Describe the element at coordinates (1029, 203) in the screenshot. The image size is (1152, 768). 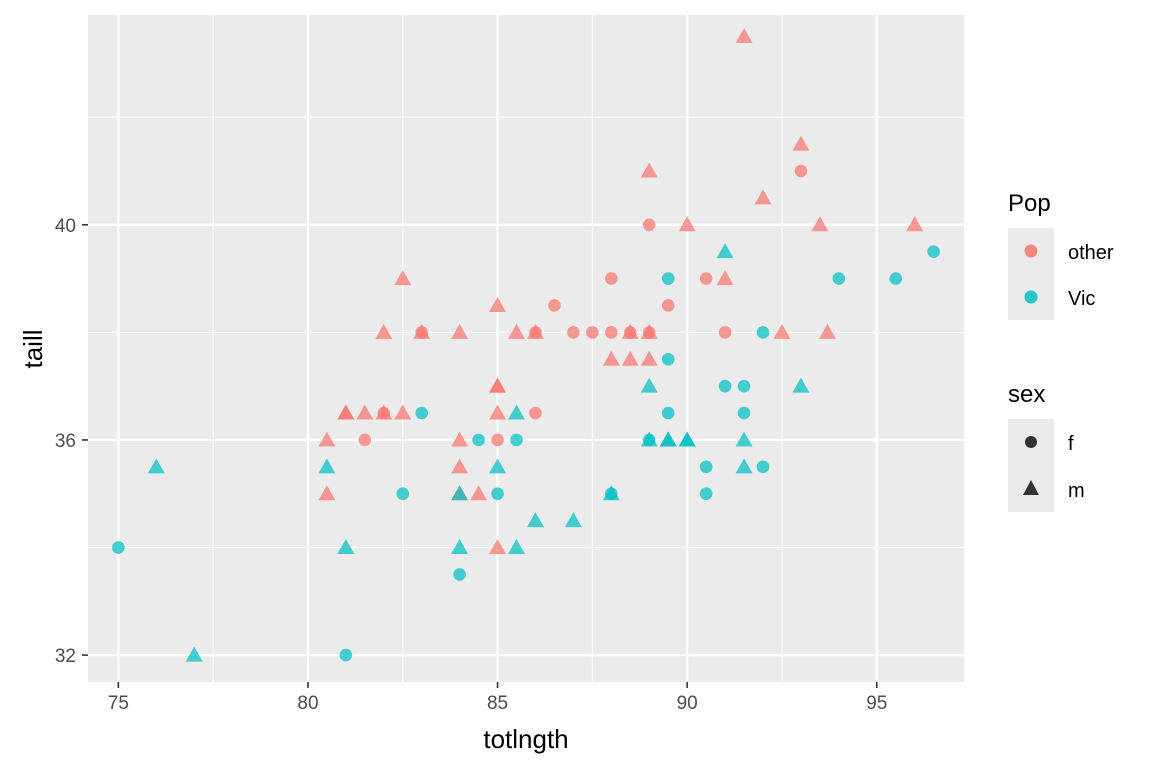
I see `legend-pop-title: Pop` at that location.